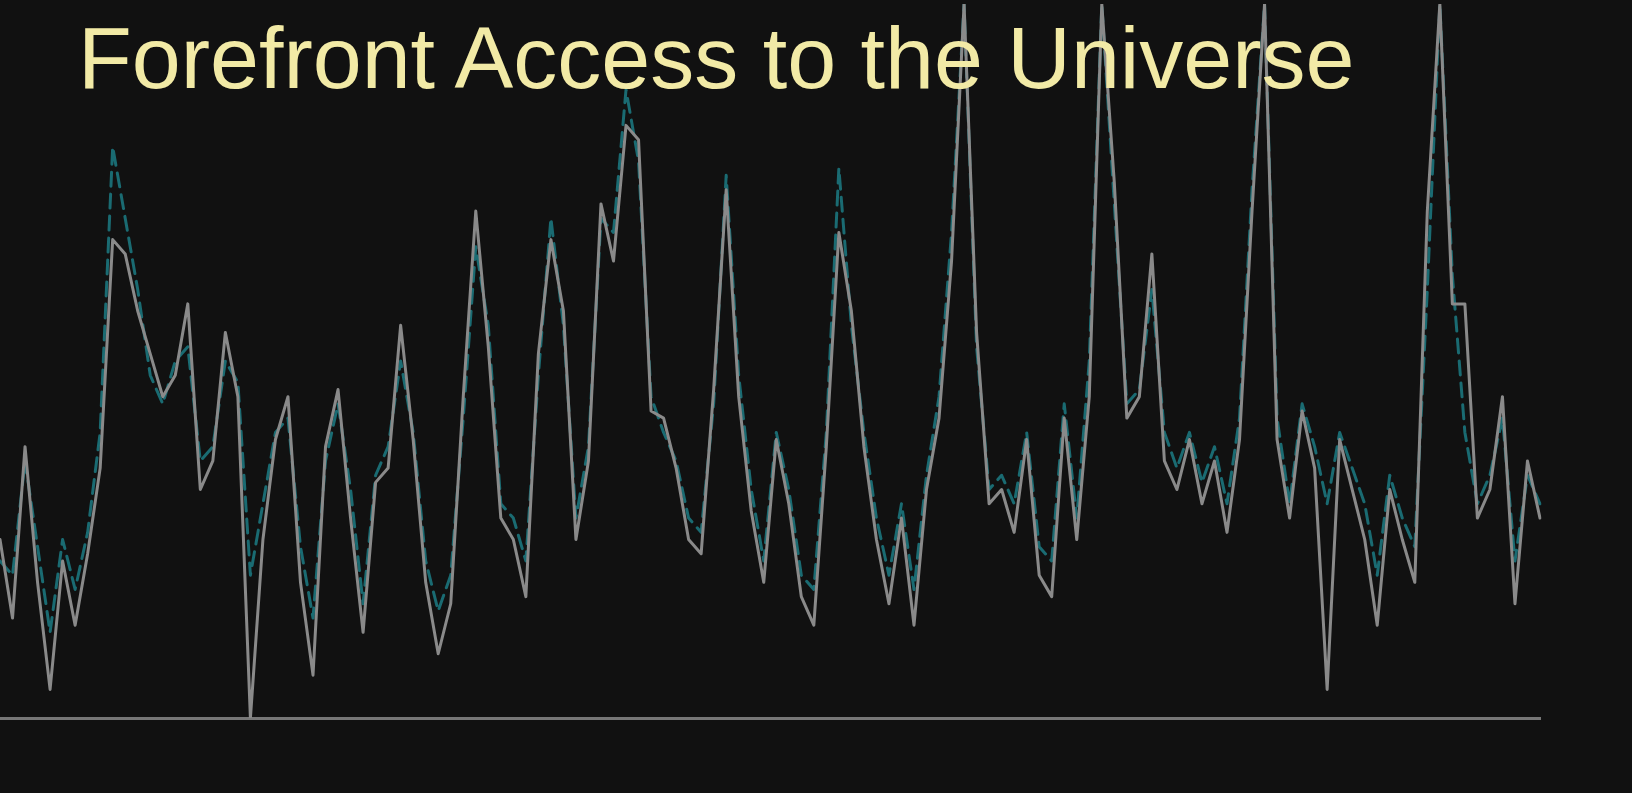 The image size is (1632, 793). I want to click on chart-title: Forefront Access to the Universe, so click(716, 57).